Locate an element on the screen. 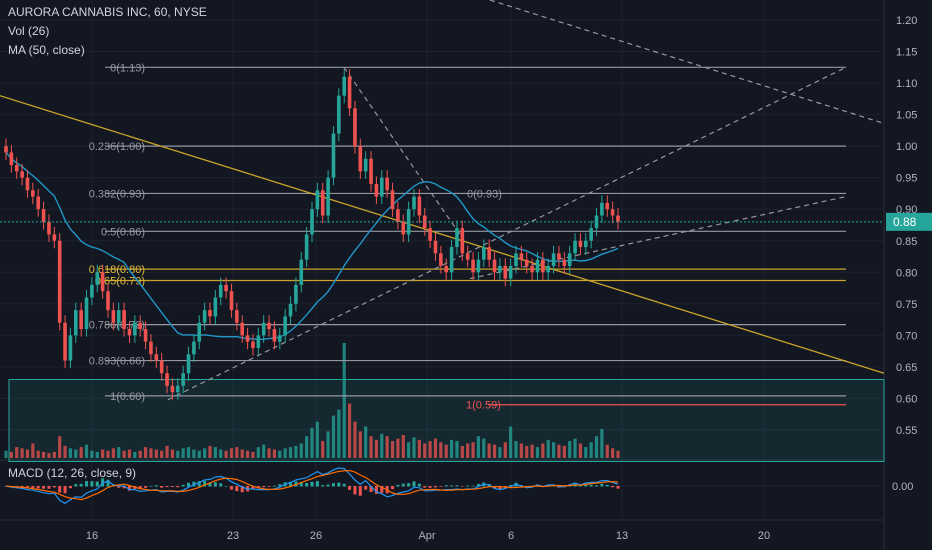  fib-level-label: 0.65(0.79) is located at coordinates (120, 281).